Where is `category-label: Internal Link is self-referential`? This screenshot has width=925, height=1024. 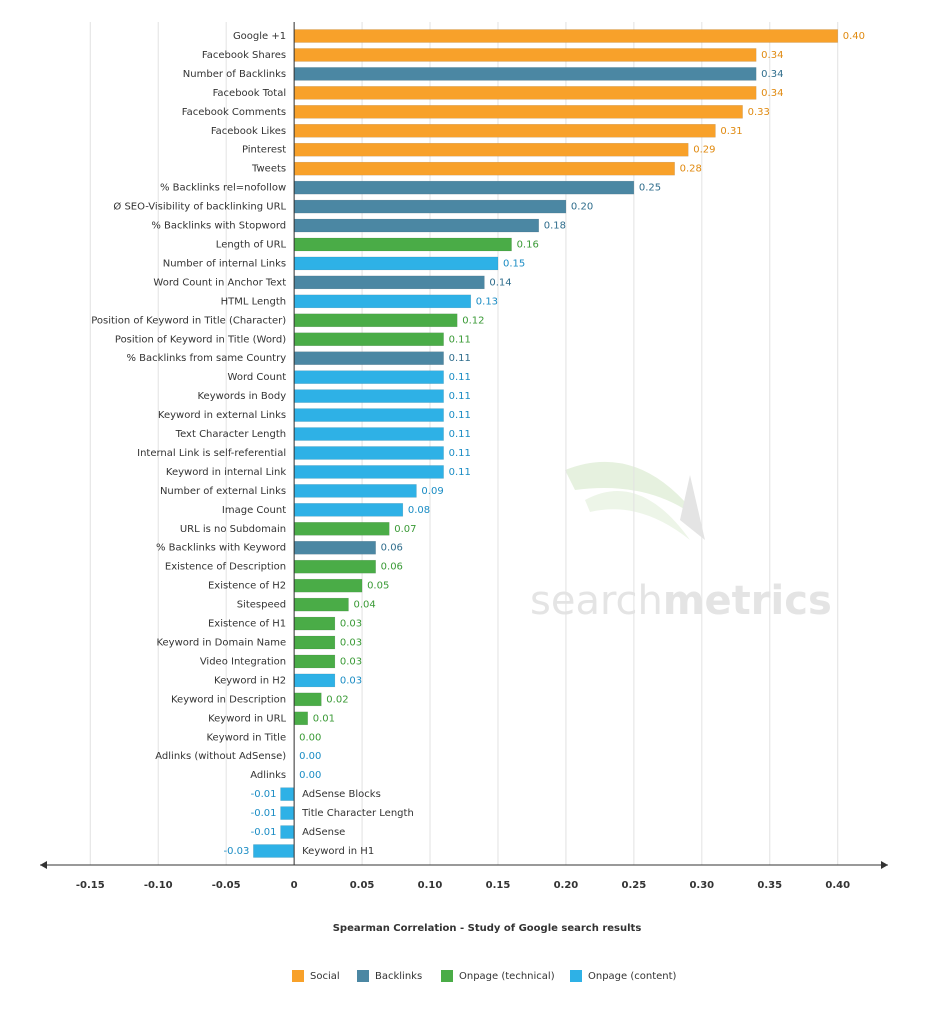 category-label: Internal Link is self-referential is located at coordinates (211, 453).